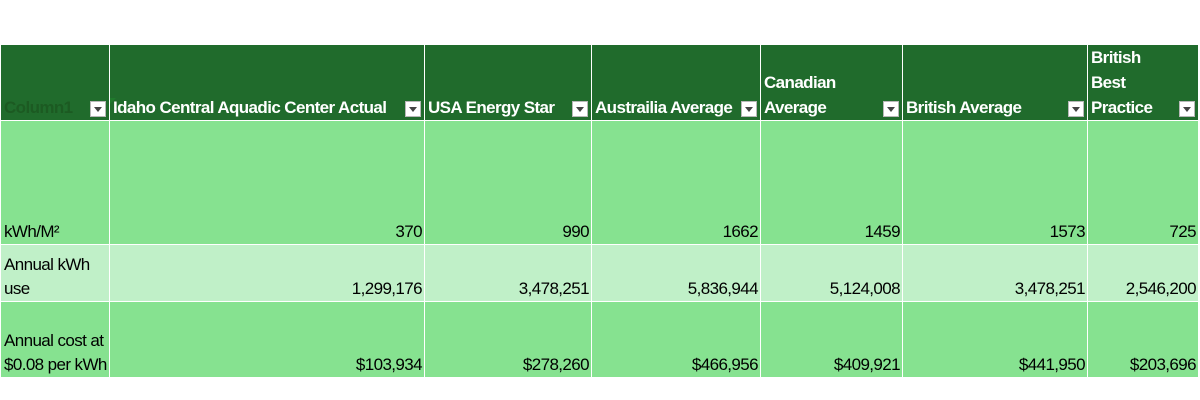 The width and height of the screenshot is (1200, 400). Describe the element at coordinates (995, 339) in the screenshot. I see `table-cell: $441,950` at that location.